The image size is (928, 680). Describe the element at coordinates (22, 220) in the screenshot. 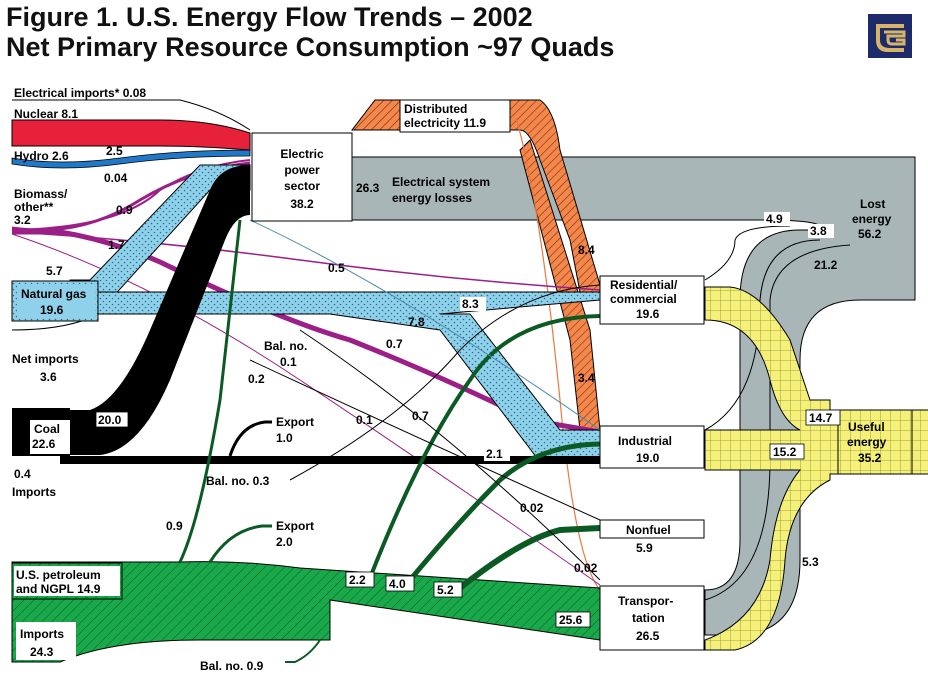

I see `label-biomass-3: 3.2` at that location.